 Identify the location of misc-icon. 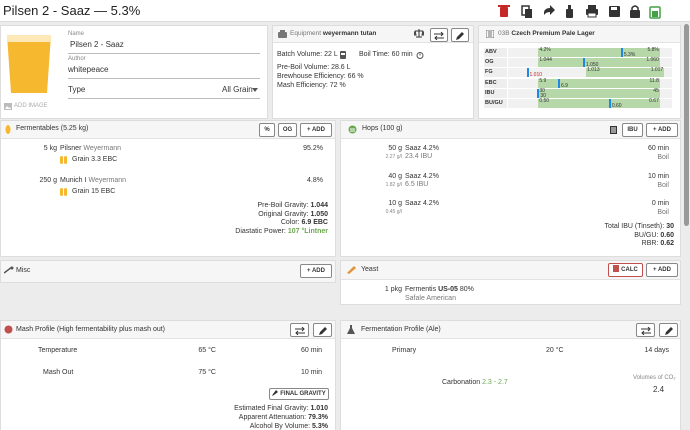
(9, 270).